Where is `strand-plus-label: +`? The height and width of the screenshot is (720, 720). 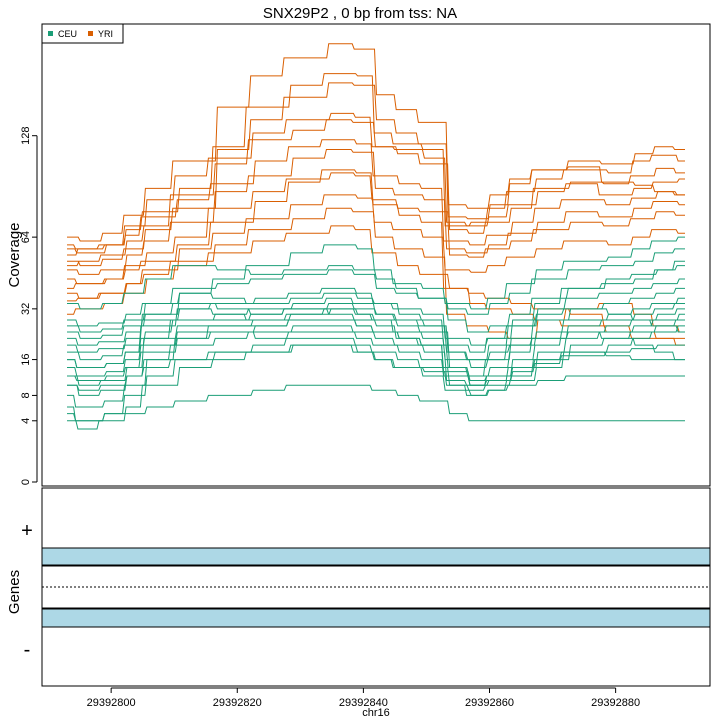
strand-plus-label: + is located at coordinates (27, 531).